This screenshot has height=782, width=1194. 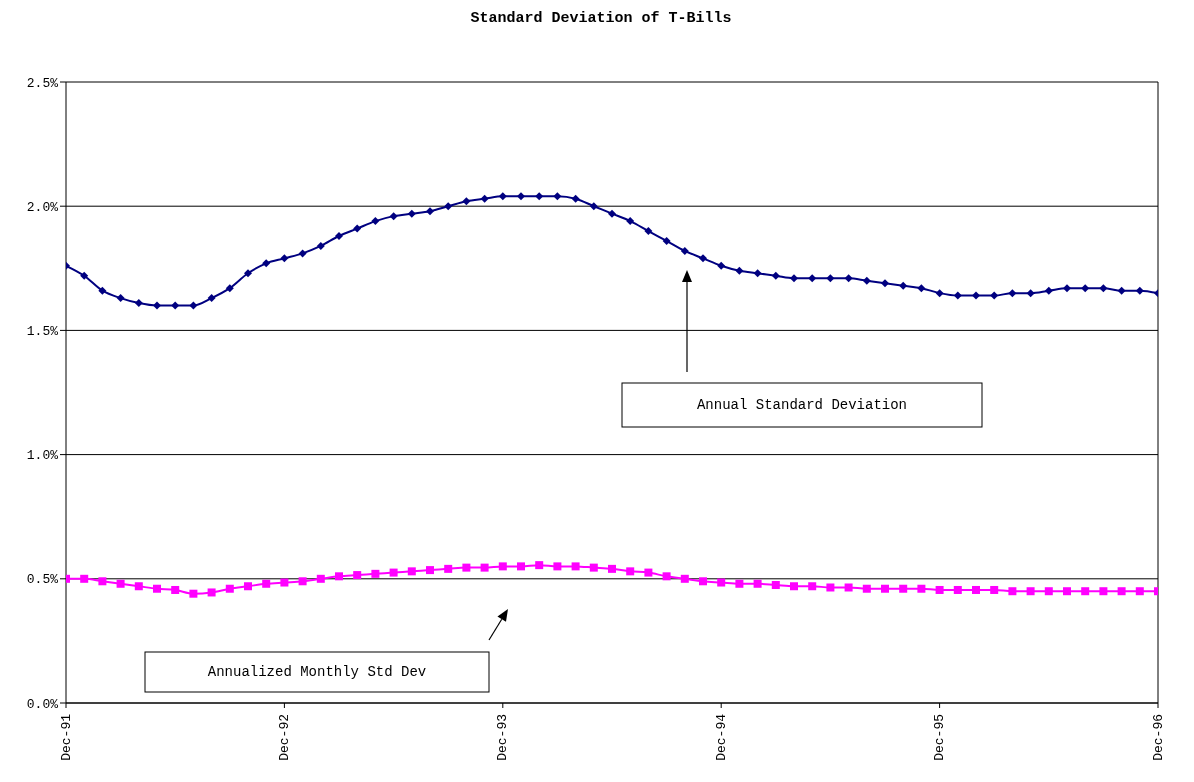 I want to click on chart-title: Standard Deviation of T-Bills, so click(x=601, y=18).